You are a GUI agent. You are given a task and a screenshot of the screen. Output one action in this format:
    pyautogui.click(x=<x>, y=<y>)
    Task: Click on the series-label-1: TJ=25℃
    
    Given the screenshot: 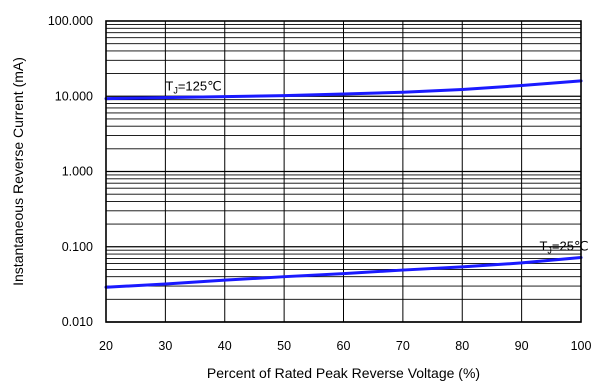 What is the action you would take?
    pyautogui.click(x=563, y=247)
    